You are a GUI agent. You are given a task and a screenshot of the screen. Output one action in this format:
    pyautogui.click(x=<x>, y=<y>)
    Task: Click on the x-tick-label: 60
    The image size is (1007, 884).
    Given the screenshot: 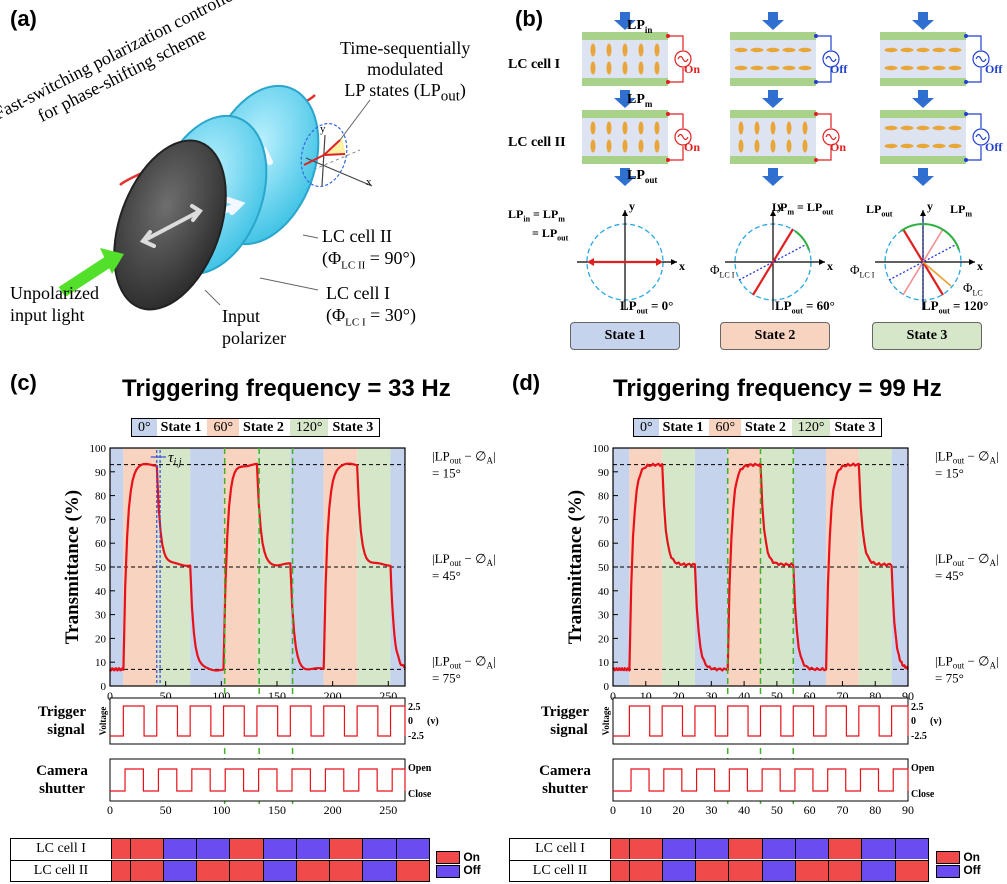 What is the action you would take?
    pyautogui.click(x=810, y=810)
    